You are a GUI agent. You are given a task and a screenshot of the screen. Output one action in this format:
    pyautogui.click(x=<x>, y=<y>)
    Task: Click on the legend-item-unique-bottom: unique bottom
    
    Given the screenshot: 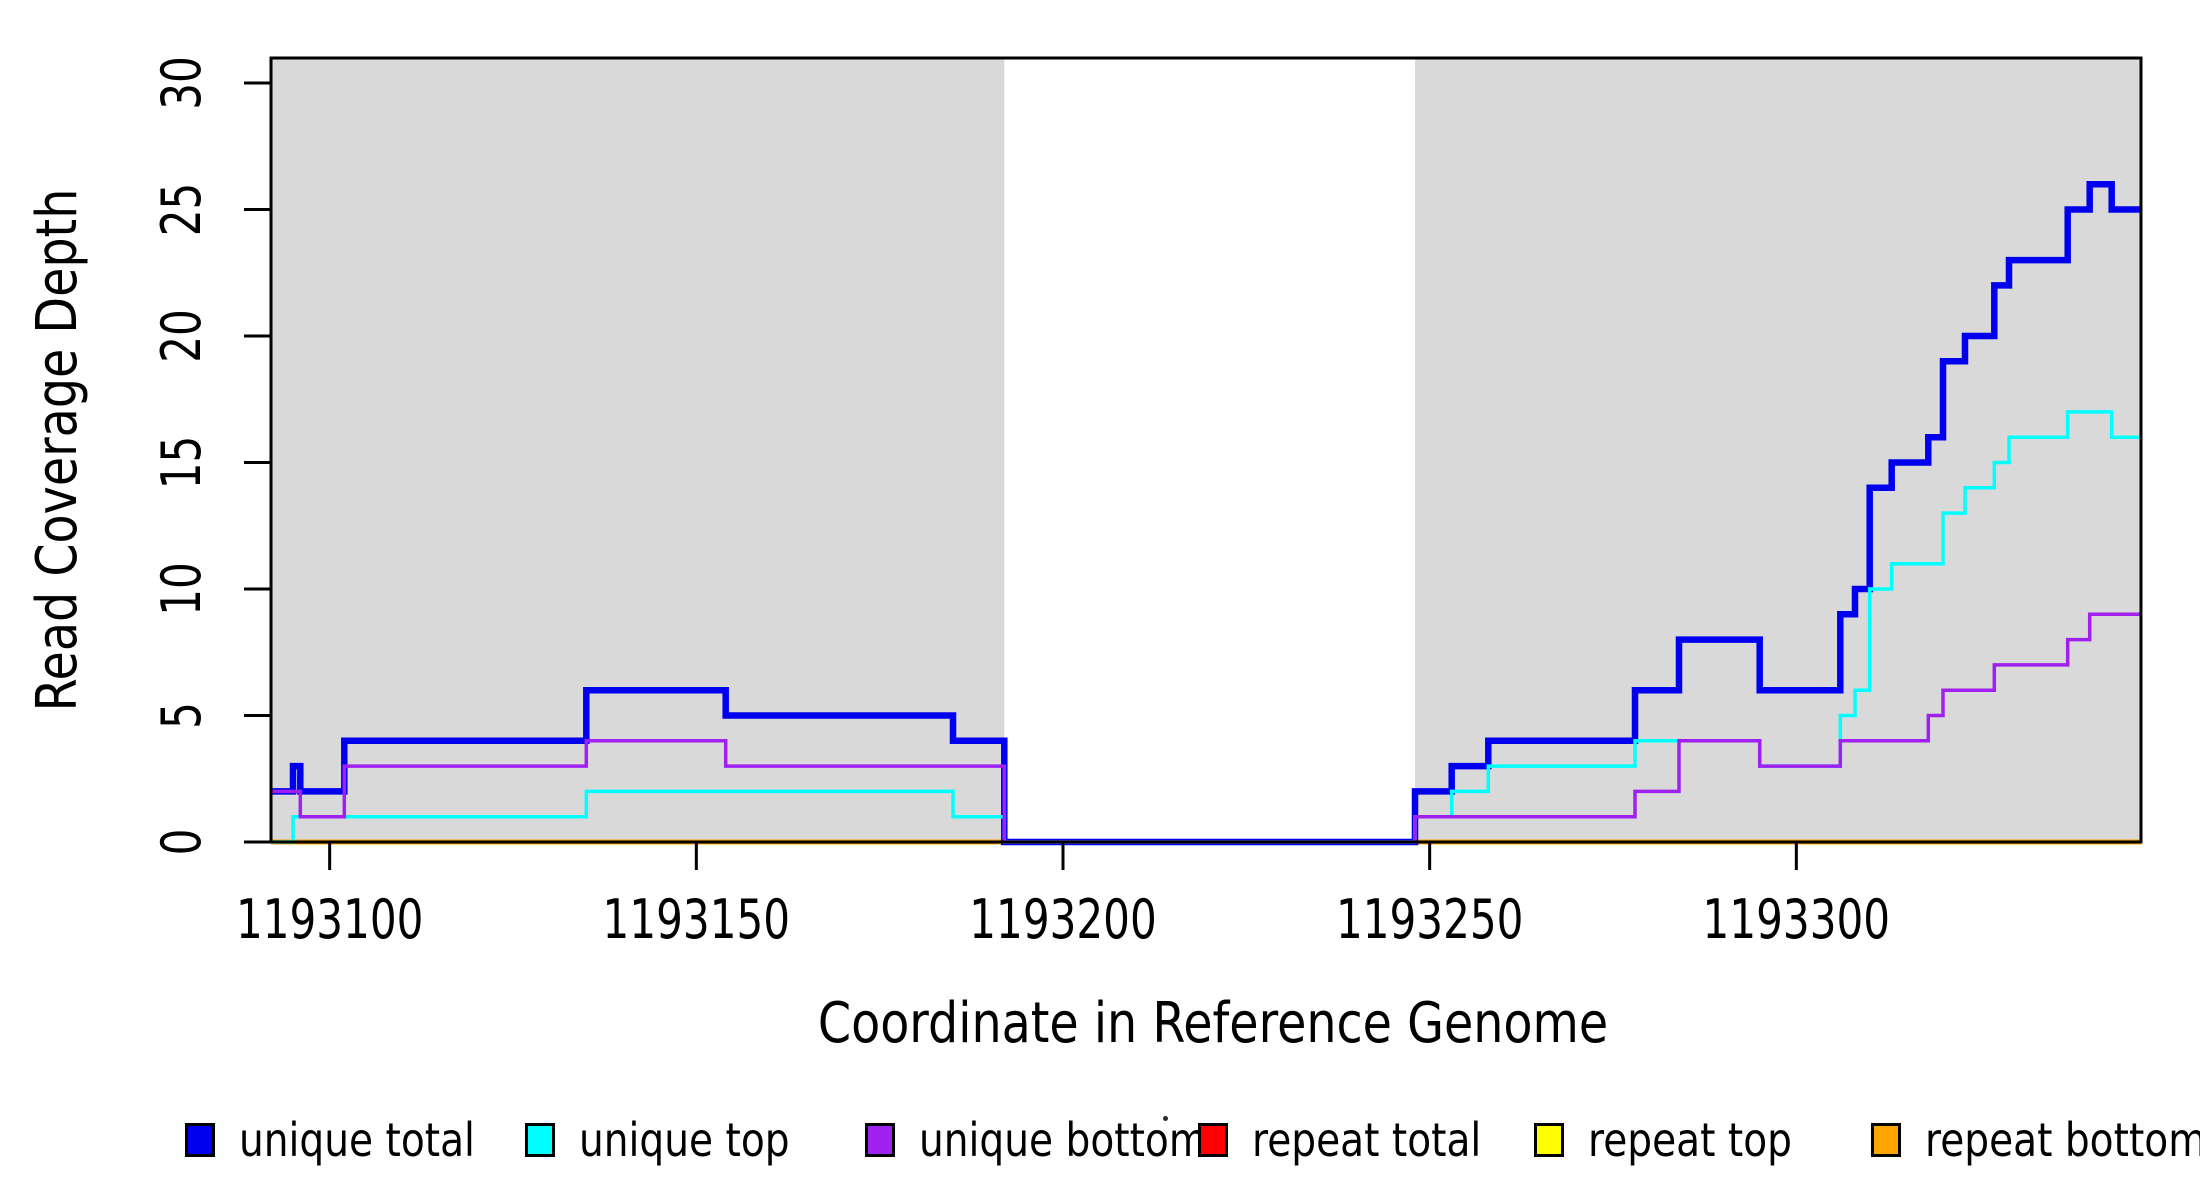 What is the action you would take?
    pyautogui.click(x=1061, y=1140)
    